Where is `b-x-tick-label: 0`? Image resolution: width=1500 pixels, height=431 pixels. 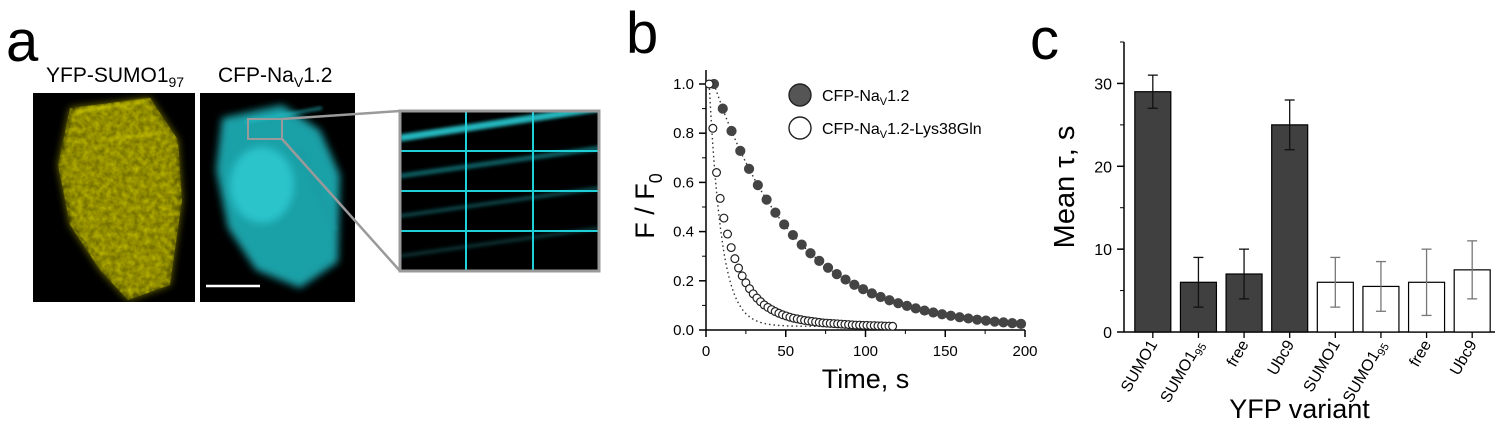
b-x-tick-label: 0 is located at coordinates (706, 351).